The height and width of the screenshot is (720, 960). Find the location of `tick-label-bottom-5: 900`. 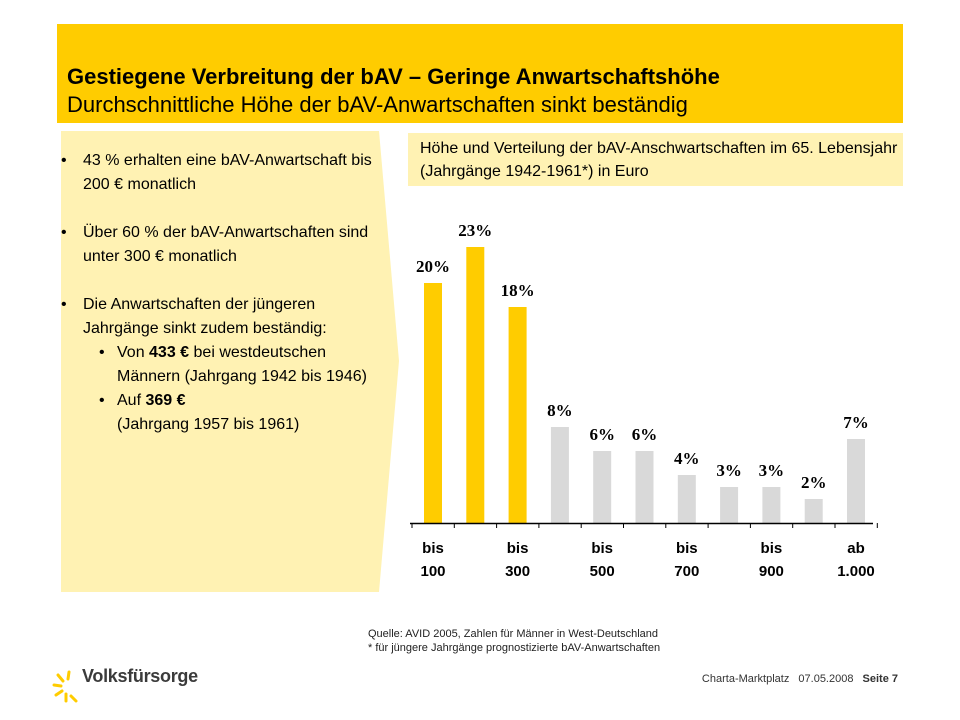

tick-label-bottom-5: 900 is located at coordinates (771, 571).